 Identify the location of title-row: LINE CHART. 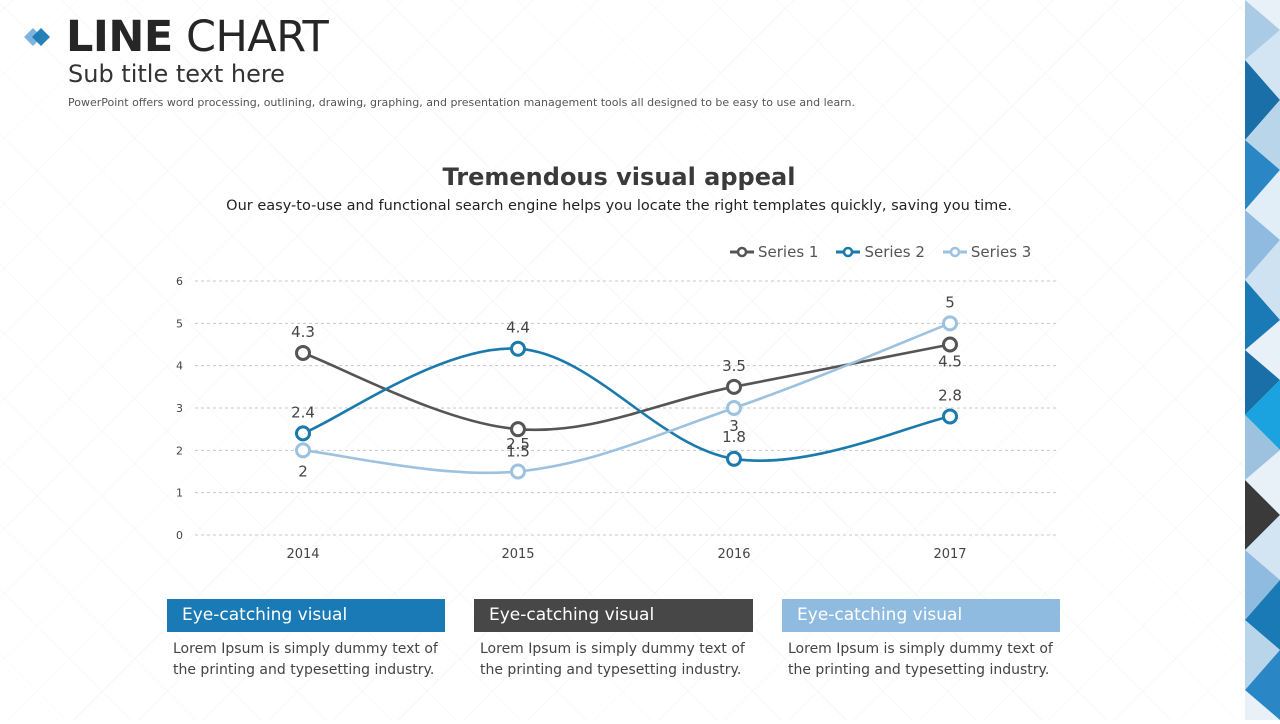
(176, 37).